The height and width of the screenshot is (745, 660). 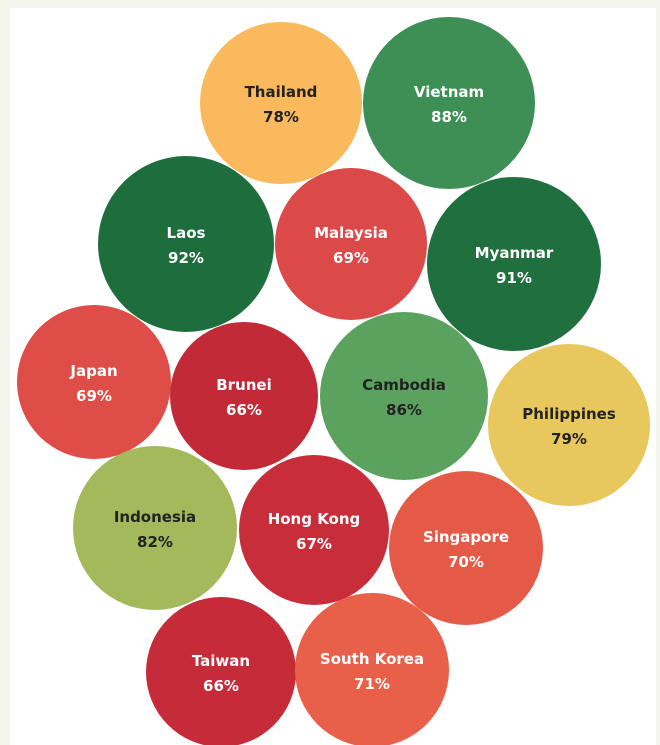 What do you see at coordinates (186, 233) in the screenshot?
I see `bubble-label-laos: Laos` at bounding box center [186, 233].